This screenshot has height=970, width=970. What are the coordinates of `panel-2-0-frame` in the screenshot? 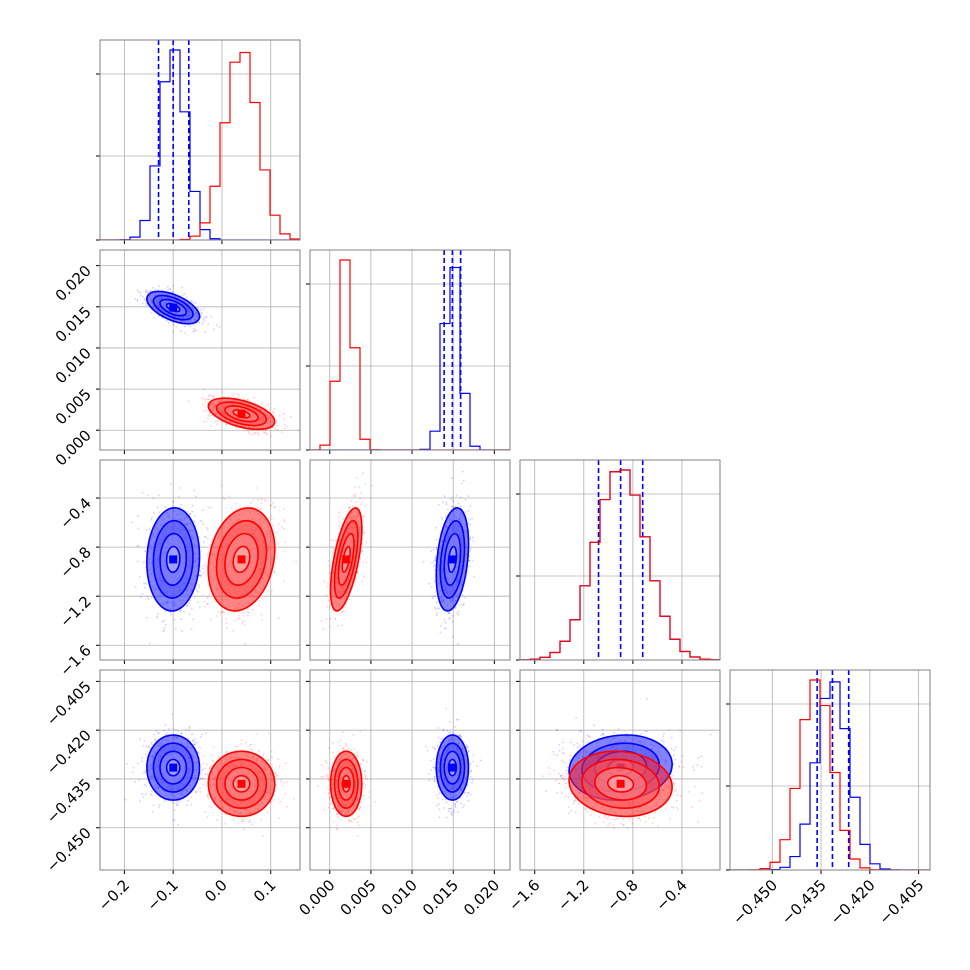 It's located at (200, 560).